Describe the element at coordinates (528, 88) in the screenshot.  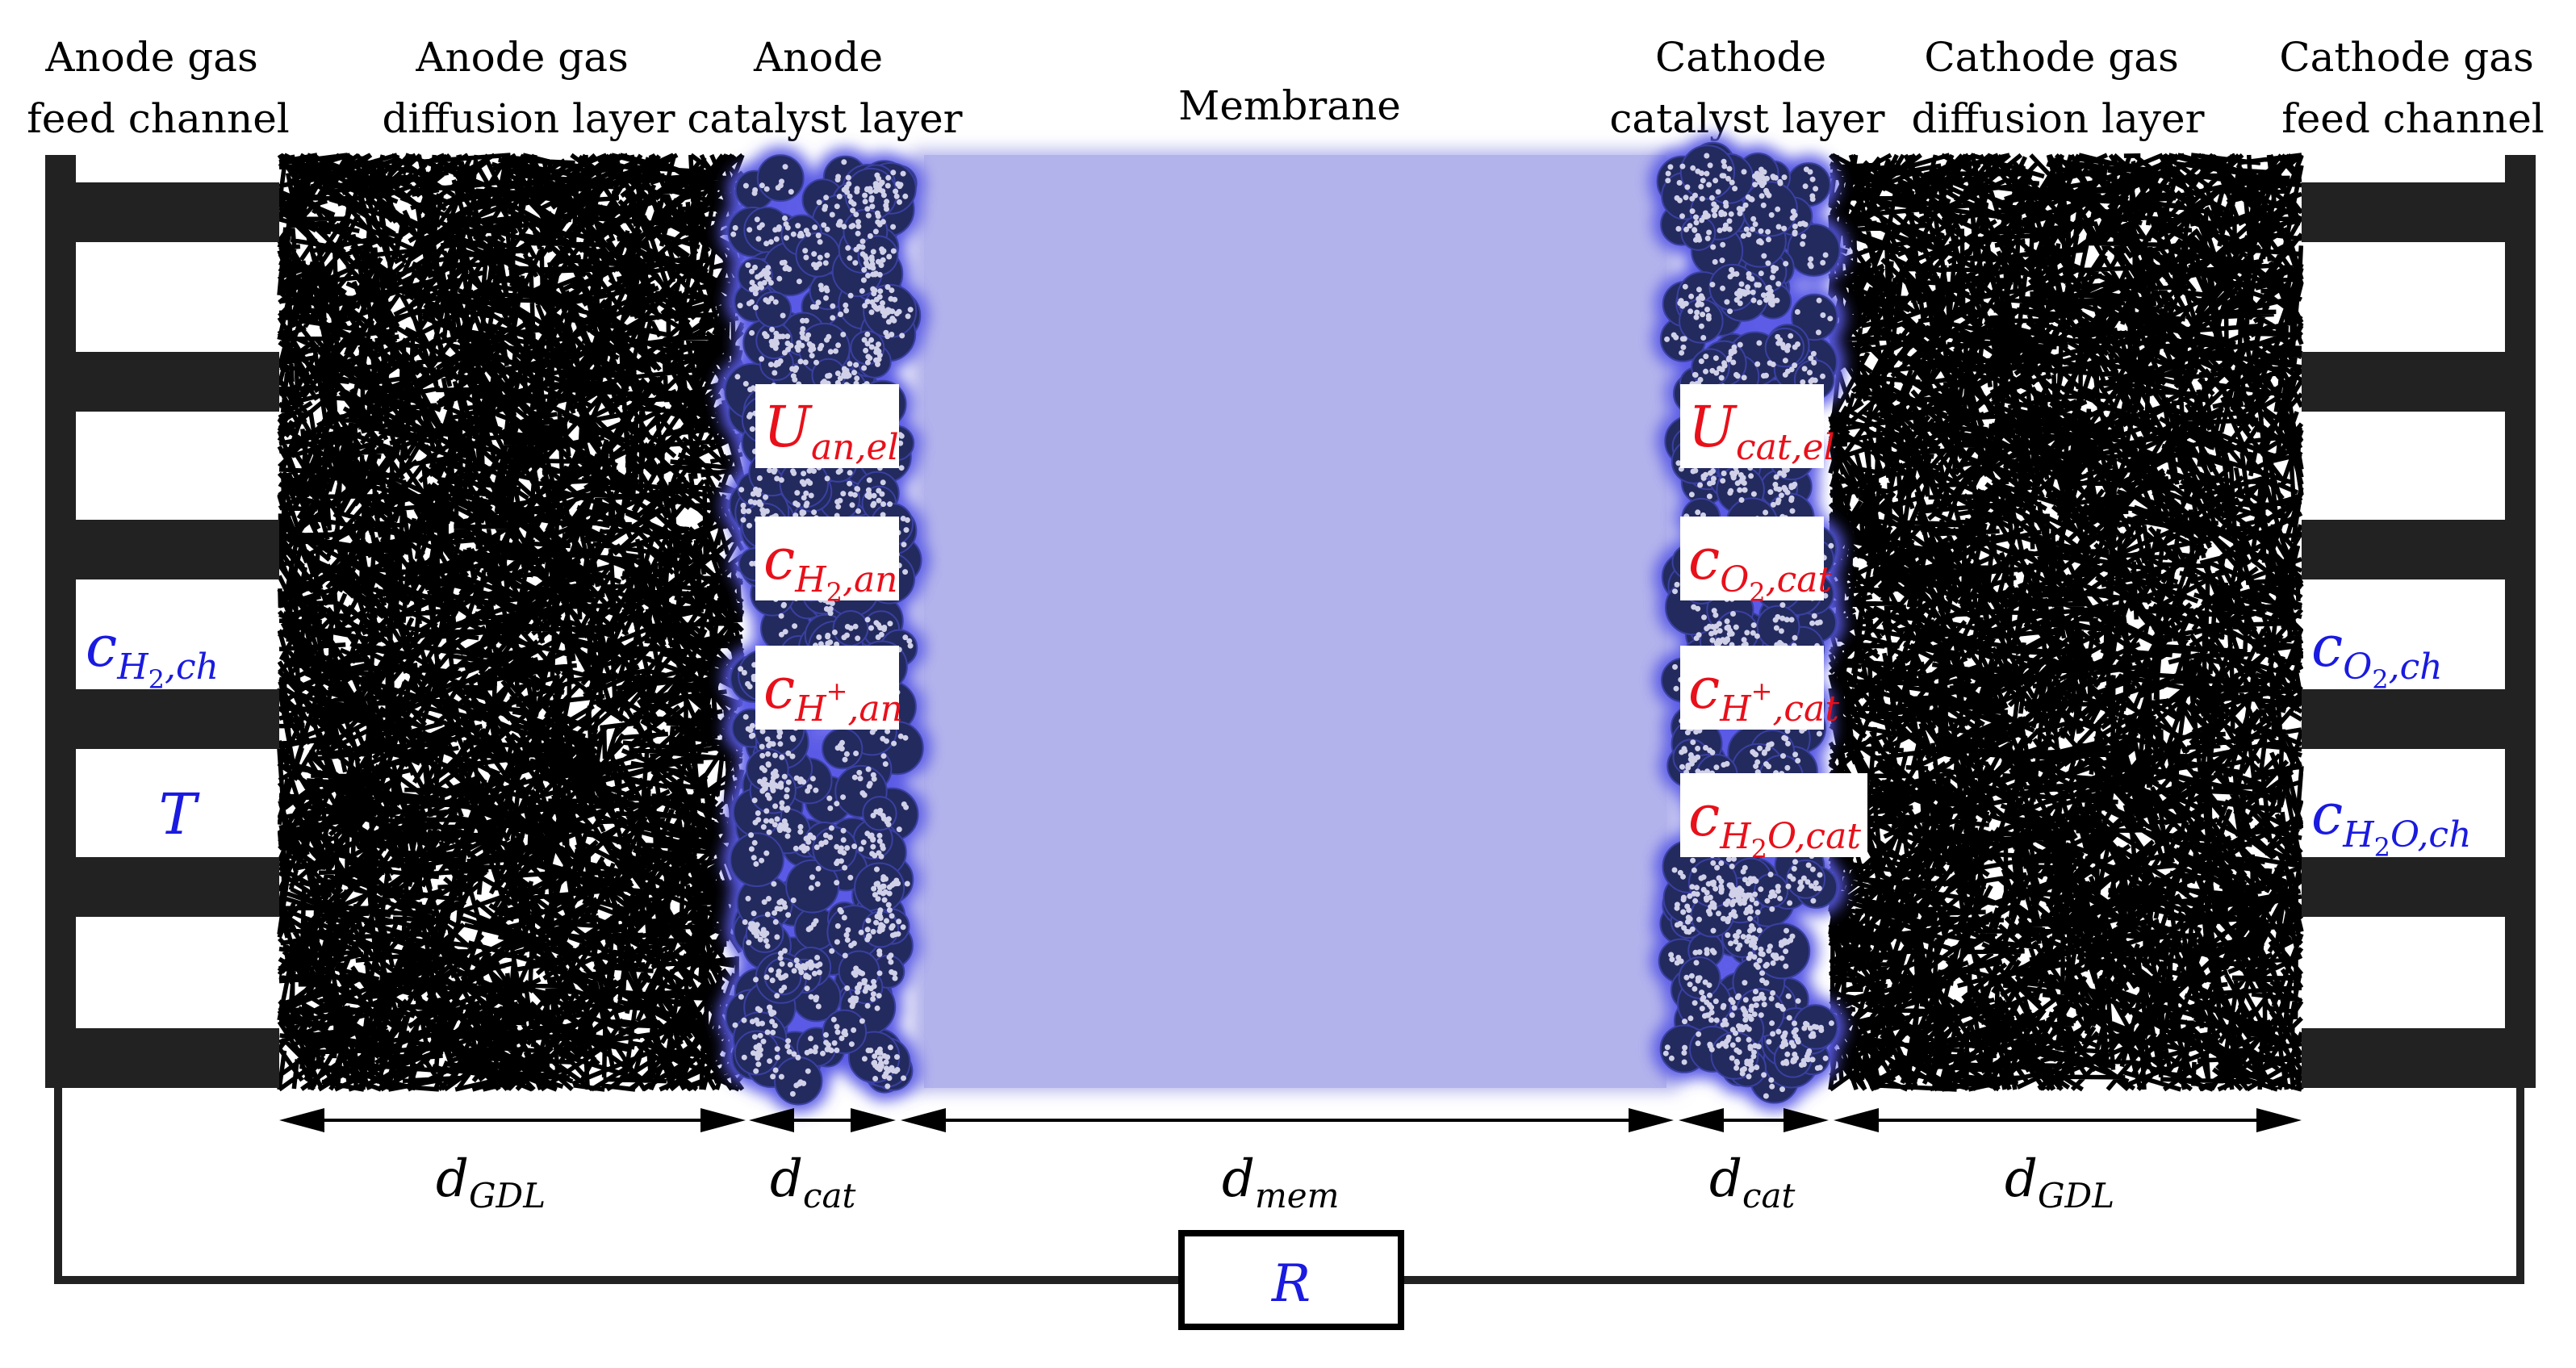
I see `header-anode-gdl: Anode gas diffusion layer` at that location.